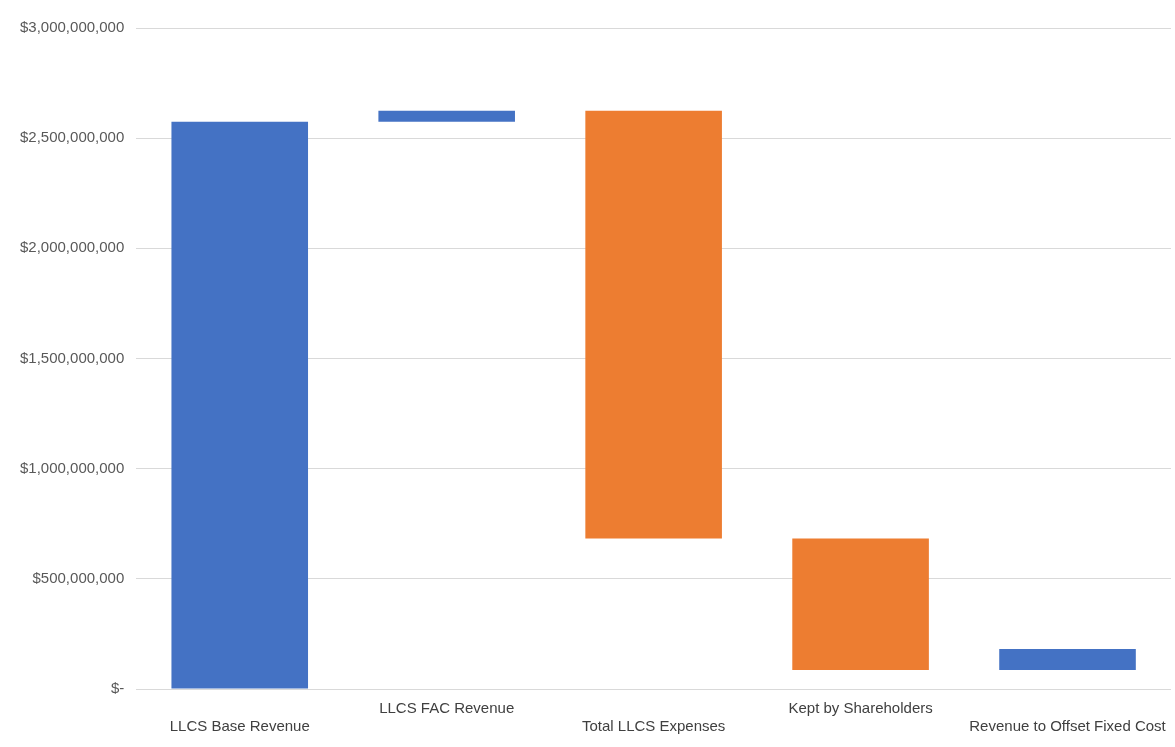 This screenshot has width=1175, height=747. What do you see at coordinates (239, 726) in the screenshot?
I see `x-tick-label: LLCS Base Revenue` at bounding box center [239, 726].